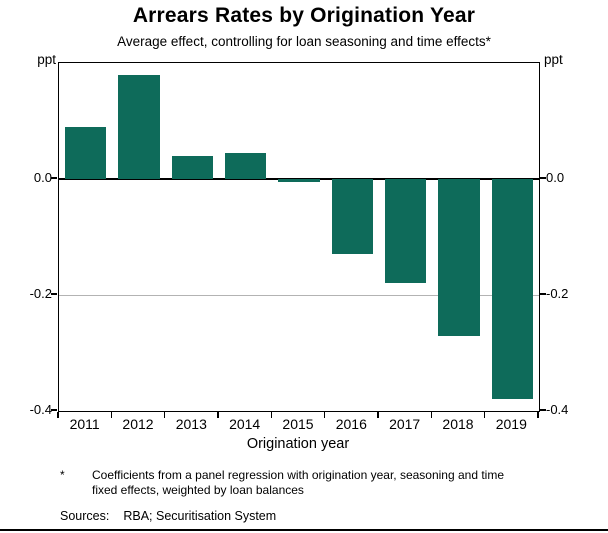 The image size is (608, 533). What do you see at coordinates (40, 293) in the screenshot?
I see `y-tick-label-left--0.2: -0.2` at bounding box center [40, 293].